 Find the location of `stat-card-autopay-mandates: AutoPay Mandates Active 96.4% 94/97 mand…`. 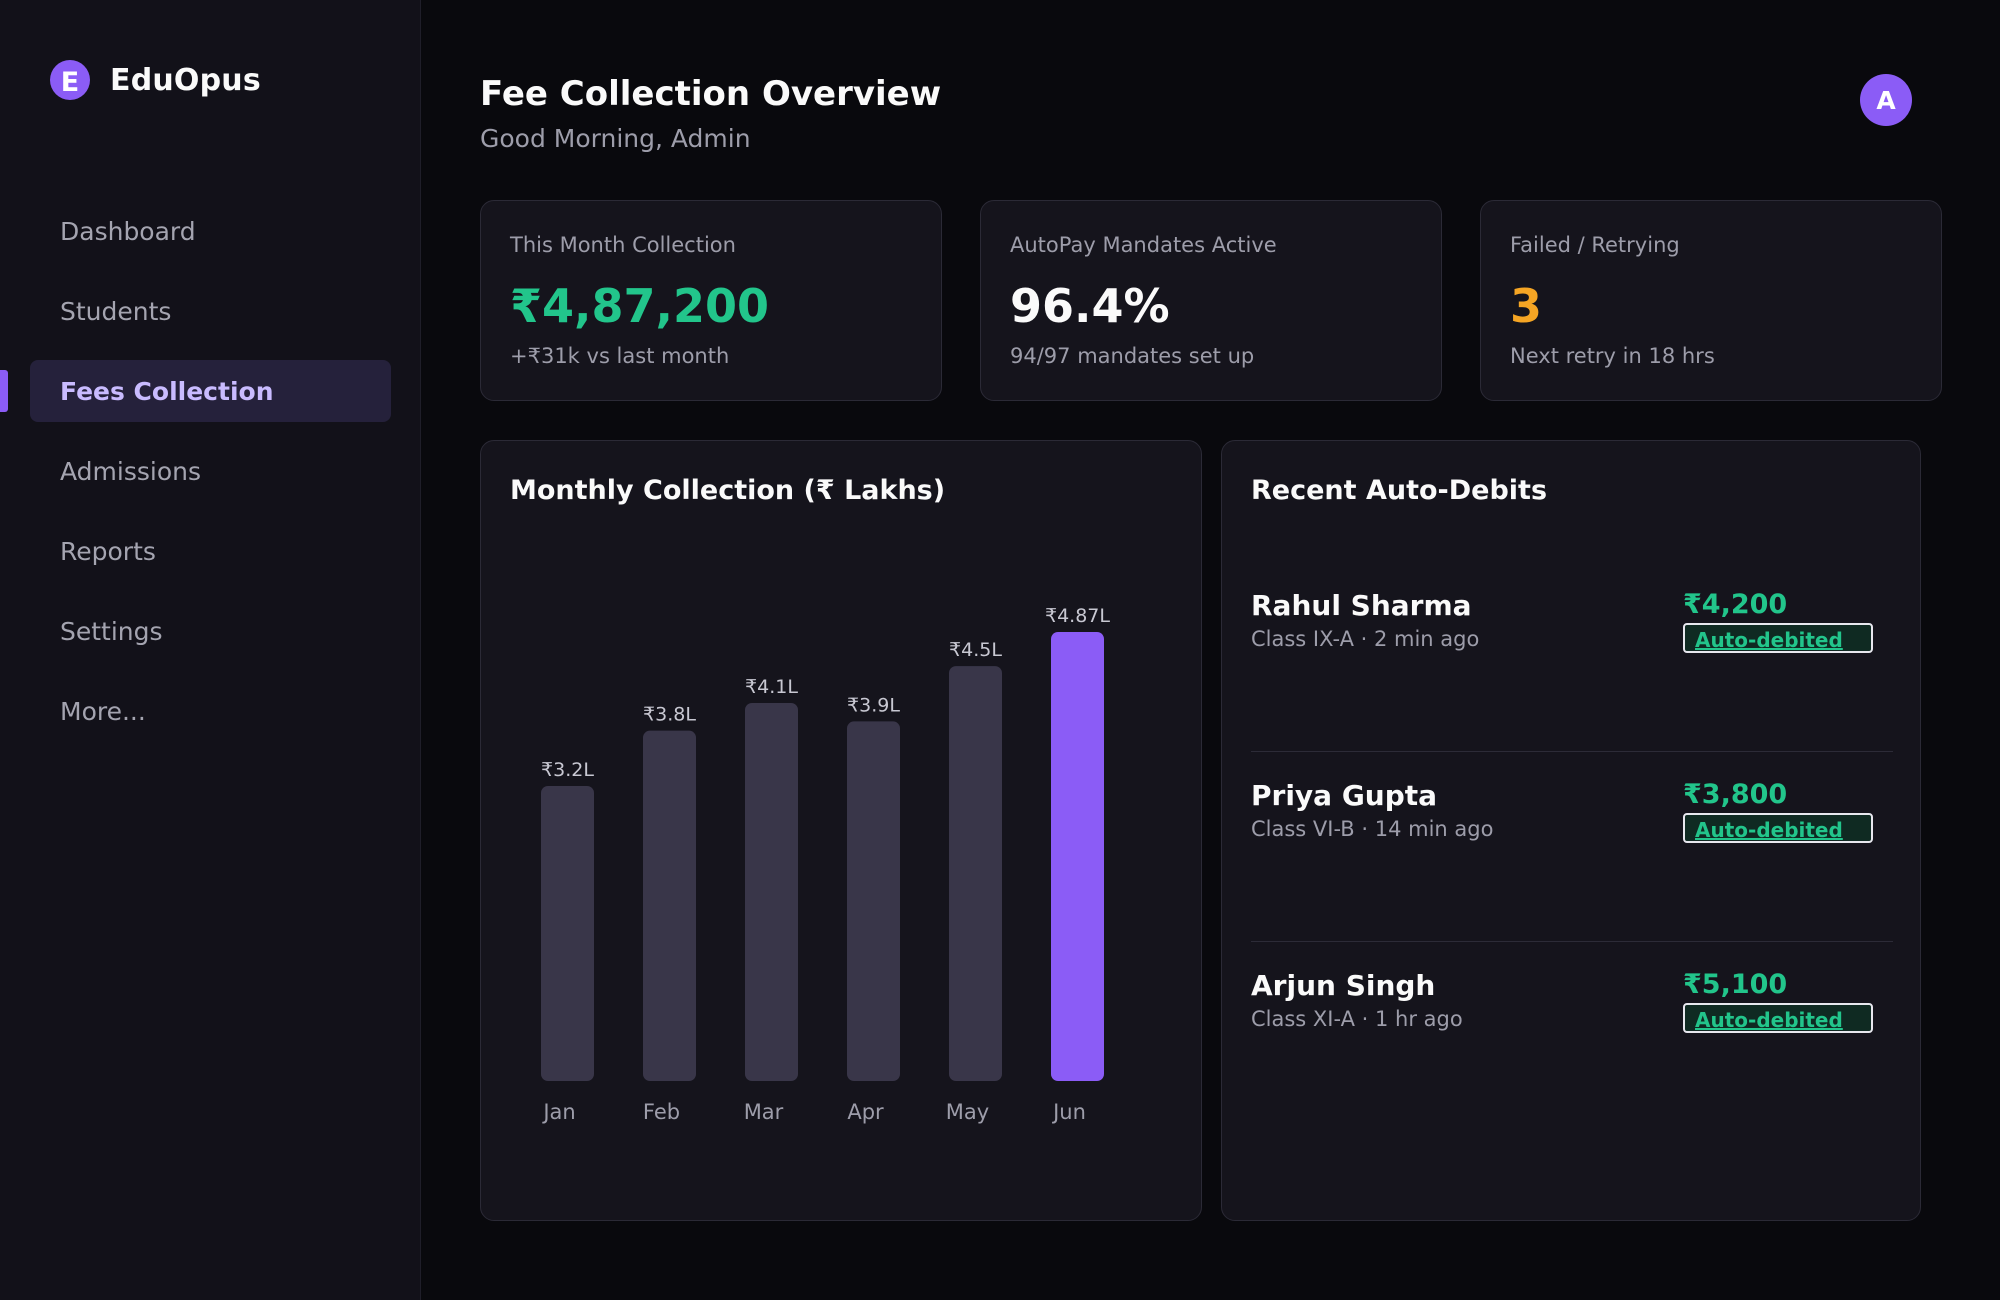

stat-card-autopay-mandates: AutoPay Mandates Active 96.4% 94/97 mand… is located at coordinates (1211, 300).